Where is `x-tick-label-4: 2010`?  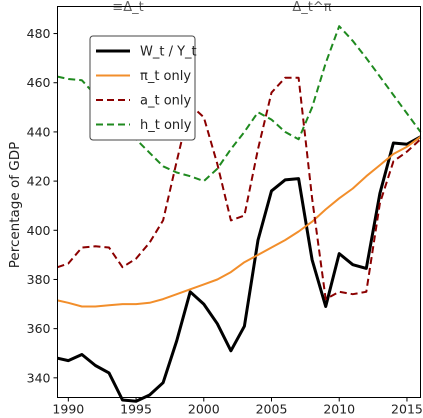 x-tick-label-4: 2010 is located at coordinates (339, 408).